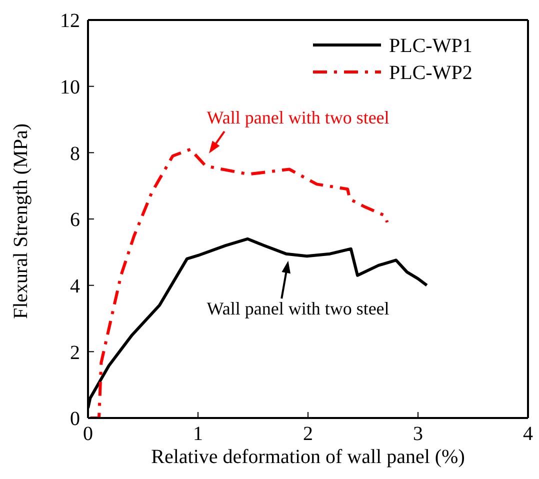 The width and height of the screenshot is (539, 479). What do you see at coordinates (21, 221) in the screenshot?
I see `y-axis-title: Flexural Strength (MPa)` at bounding box center [21, 221].